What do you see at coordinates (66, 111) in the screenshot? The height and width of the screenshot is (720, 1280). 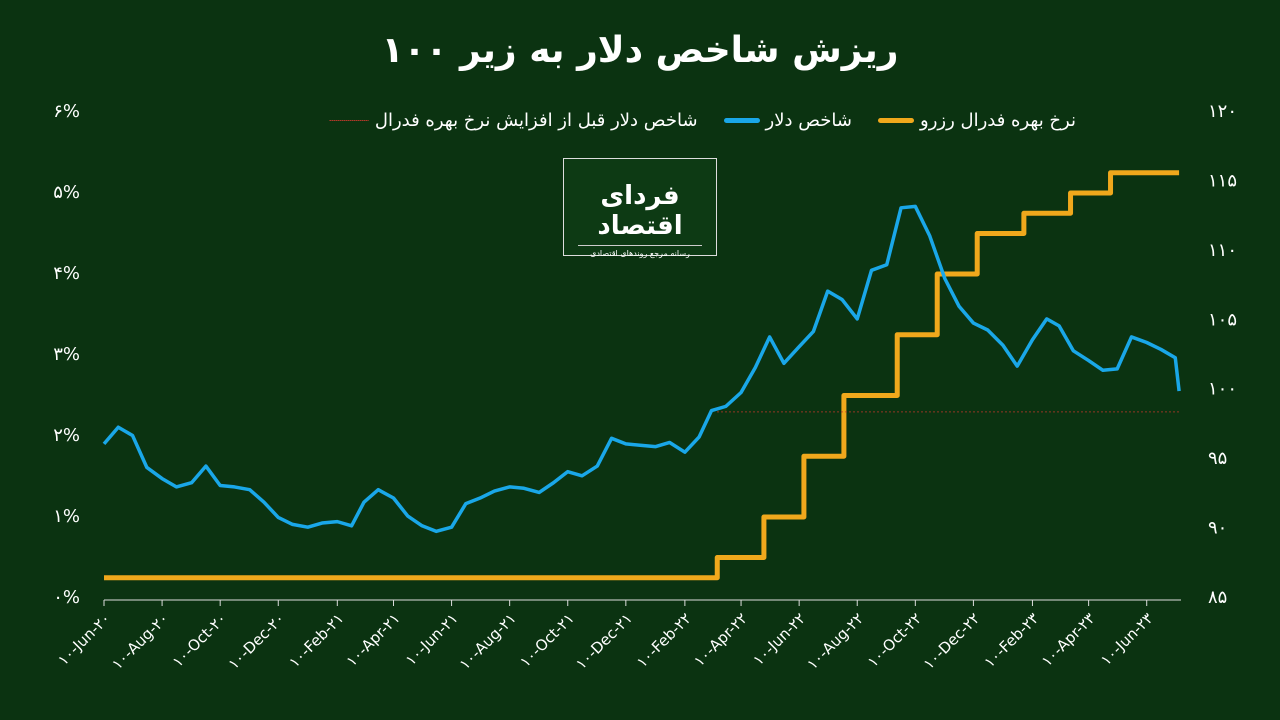 I see `y-tick-label: ۶%` at bounding box center [66, 111].